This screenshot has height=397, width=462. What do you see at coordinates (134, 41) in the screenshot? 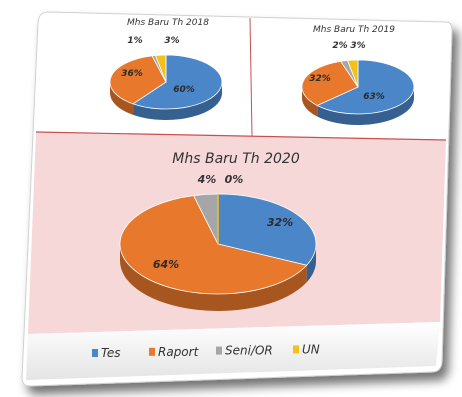
I see `data-label-seni-or: 1%` at bounding box center [134, 41].